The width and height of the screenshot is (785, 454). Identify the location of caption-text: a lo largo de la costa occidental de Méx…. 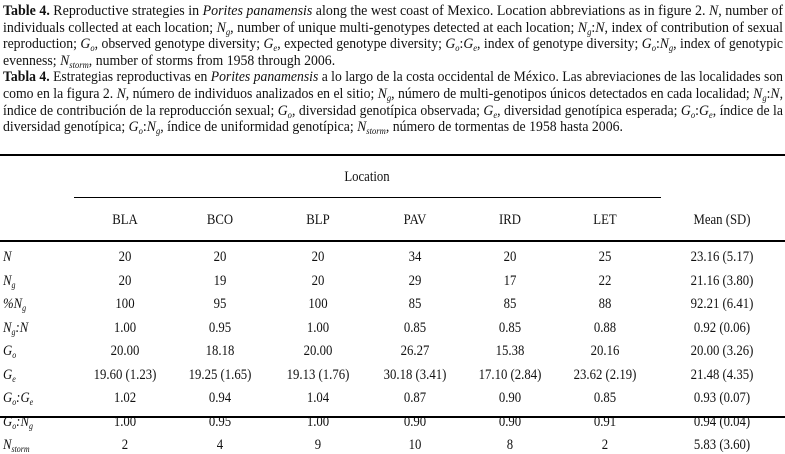
(550, 77).